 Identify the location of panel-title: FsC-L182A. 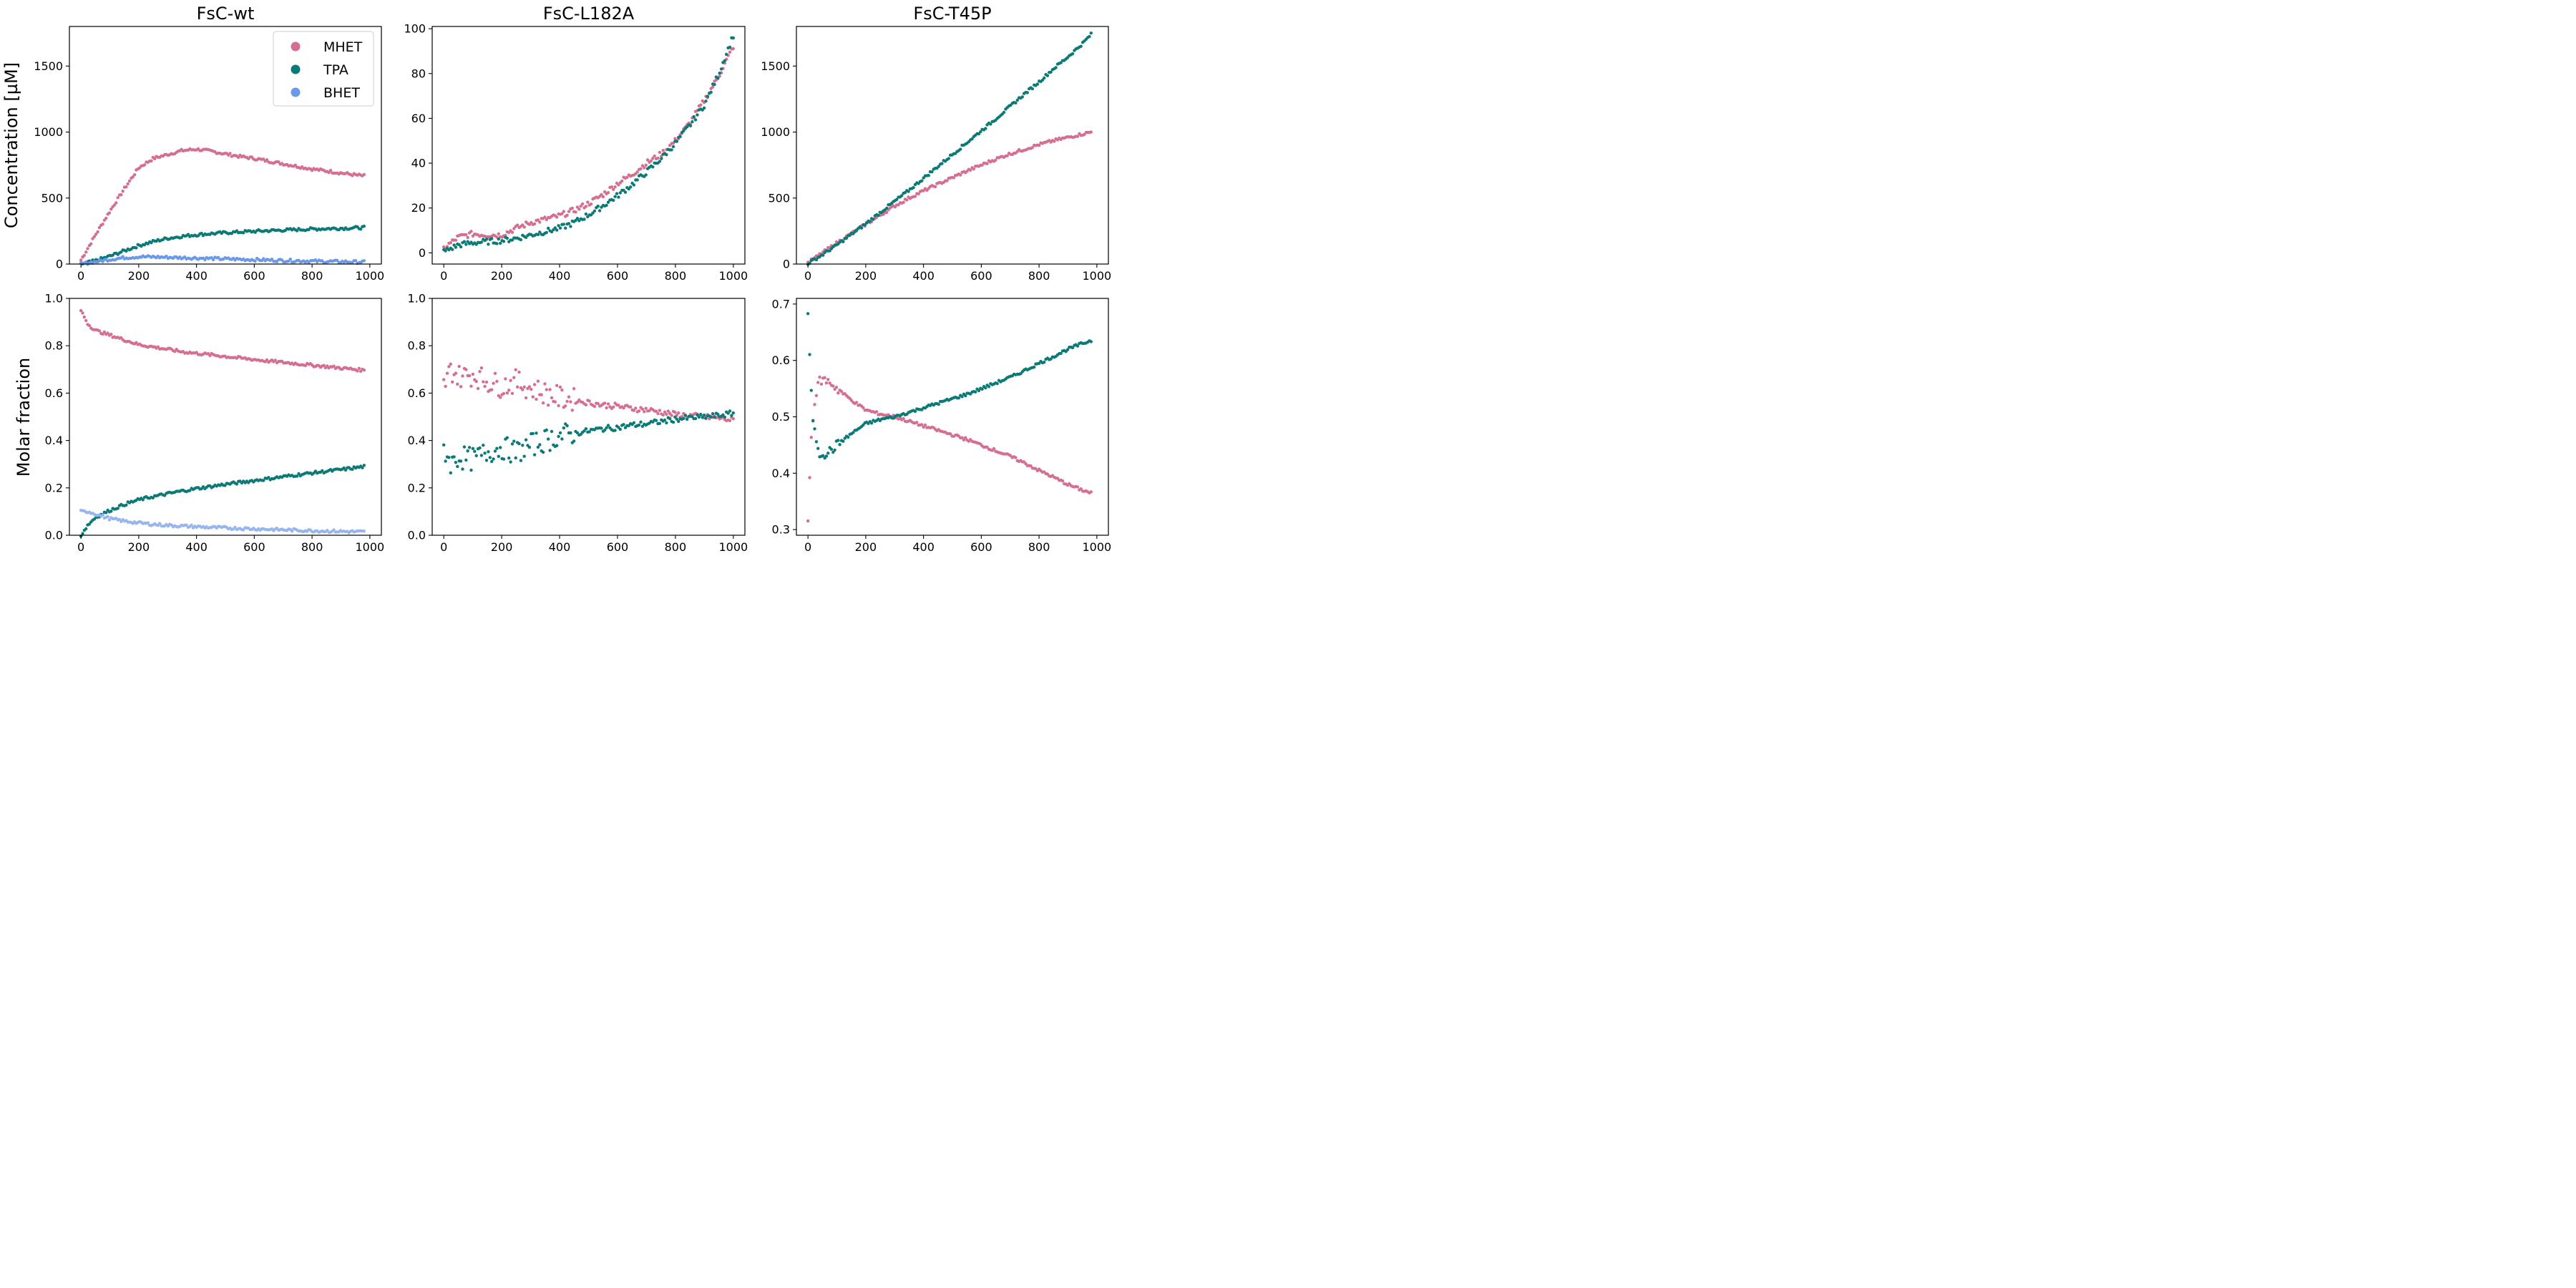
(589, 14).